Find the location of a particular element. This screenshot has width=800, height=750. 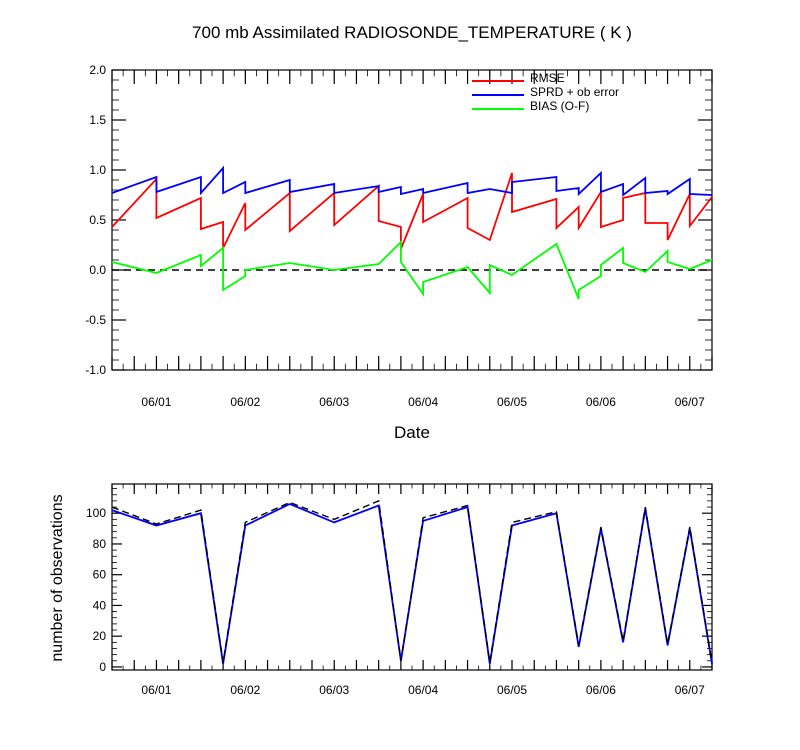

y-tick-label: 0.5 is located at coordinates (97, 220).